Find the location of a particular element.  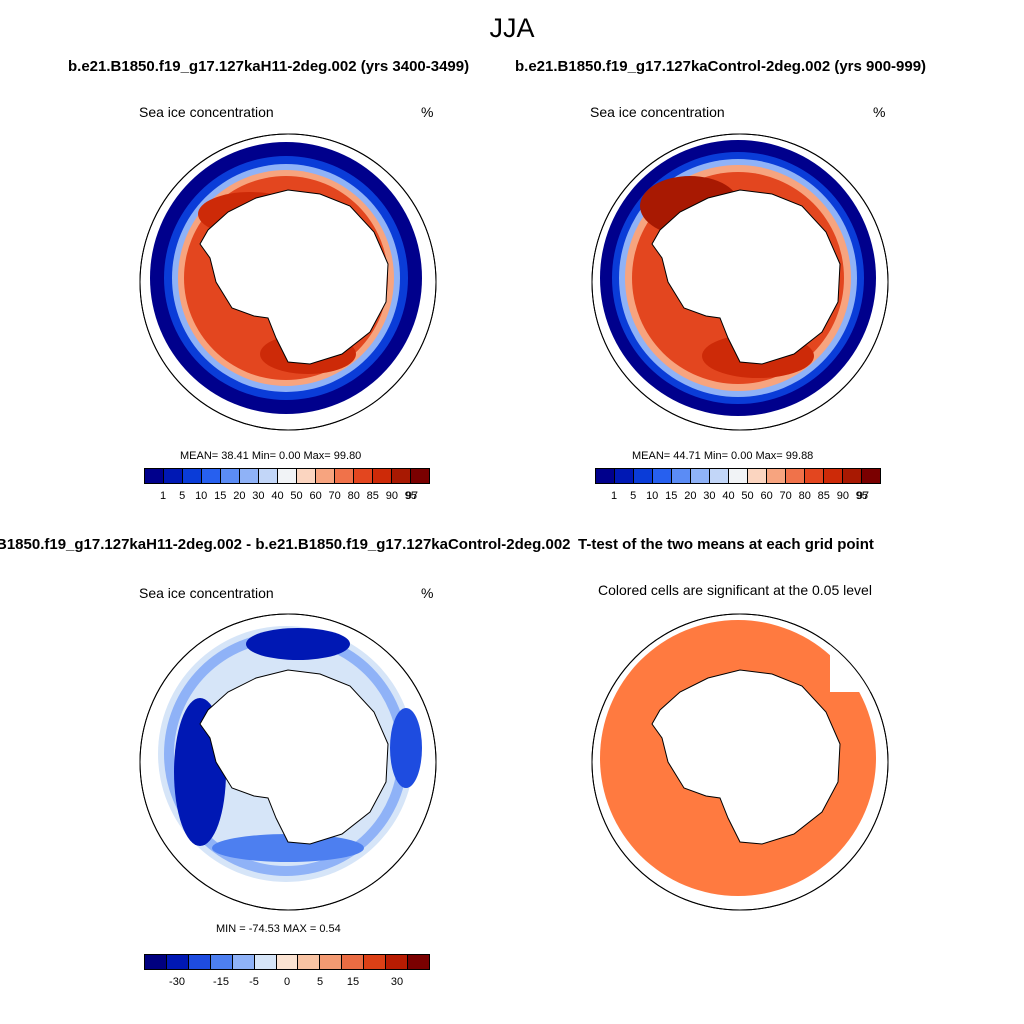

panel2-colorbar-labels: 1 5 10 15 20 30 40 50 60 70 80 85 90 95 97 is located at coordinates (738, 497).